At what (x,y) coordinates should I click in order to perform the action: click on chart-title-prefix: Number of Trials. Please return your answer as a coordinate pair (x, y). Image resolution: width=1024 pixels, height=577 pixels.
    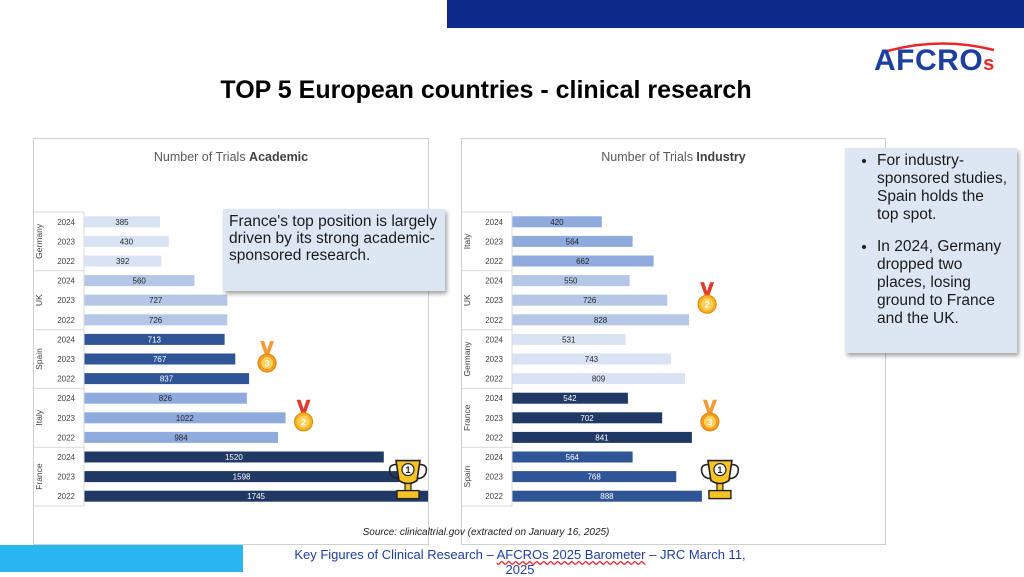
    Looking at the image, I should click on (201, 157).